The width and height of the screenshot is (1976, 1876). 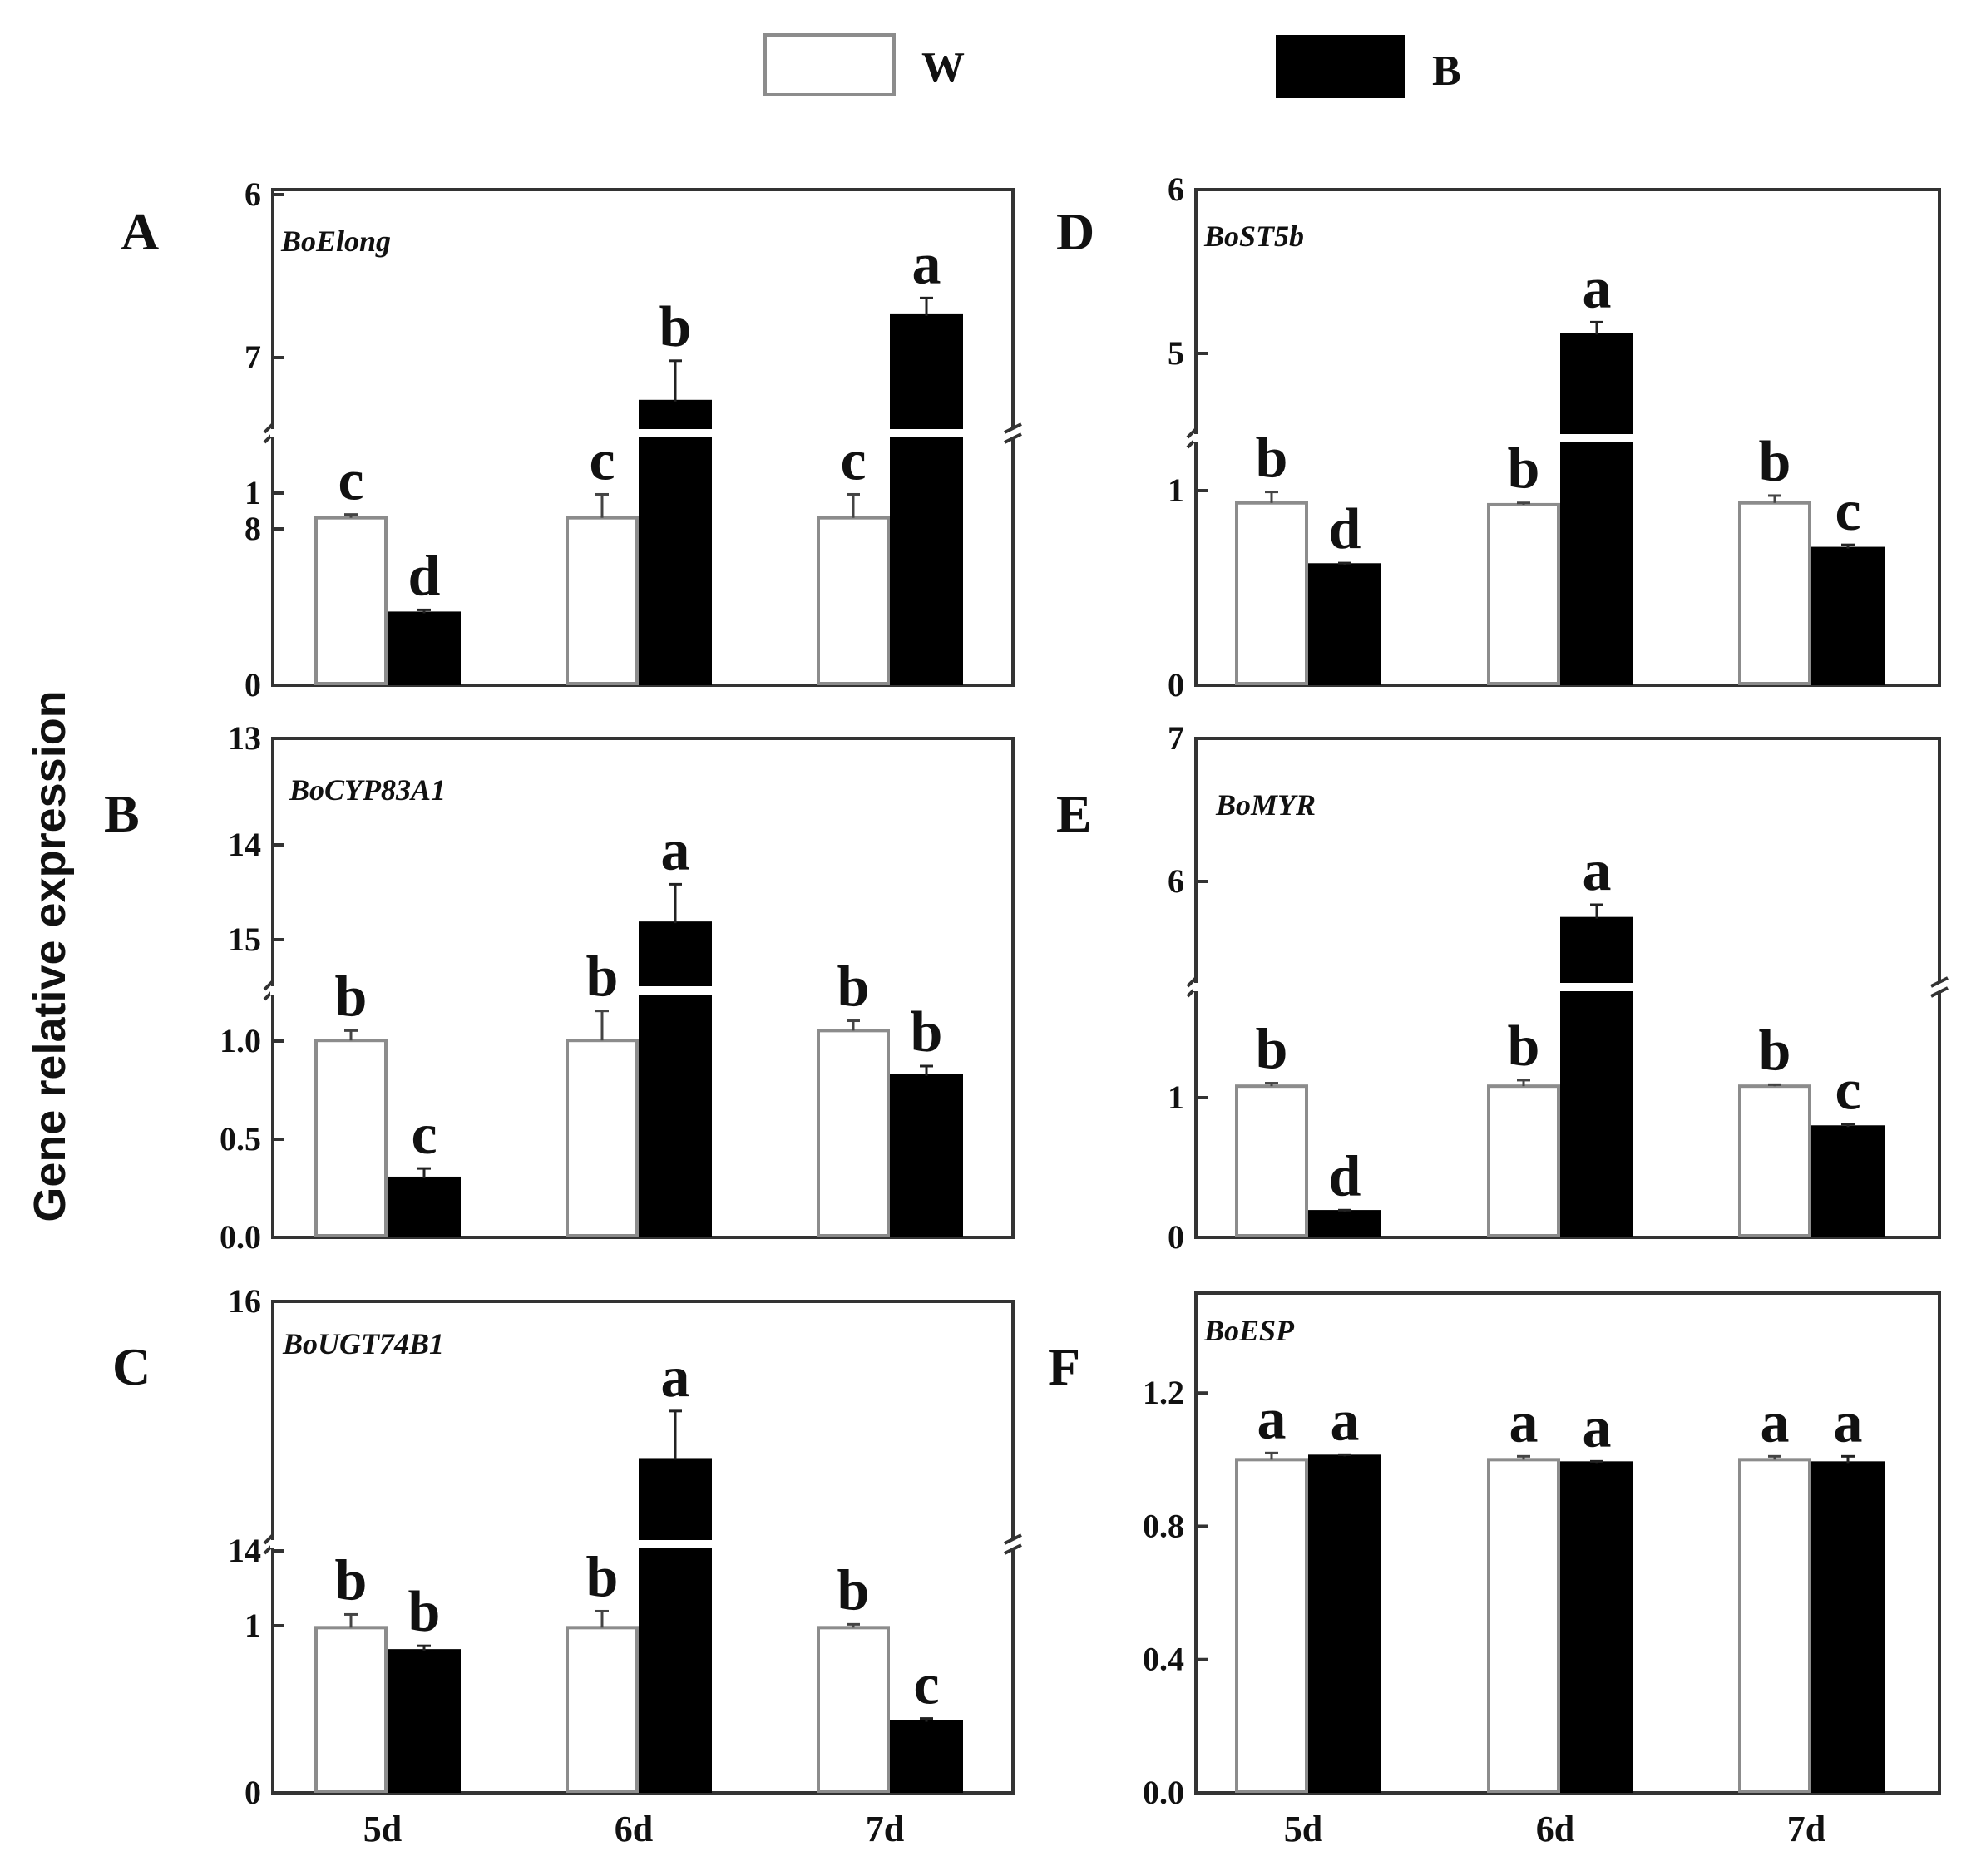 I want to click on panel-letter: D, so click(x=1075, y=232).